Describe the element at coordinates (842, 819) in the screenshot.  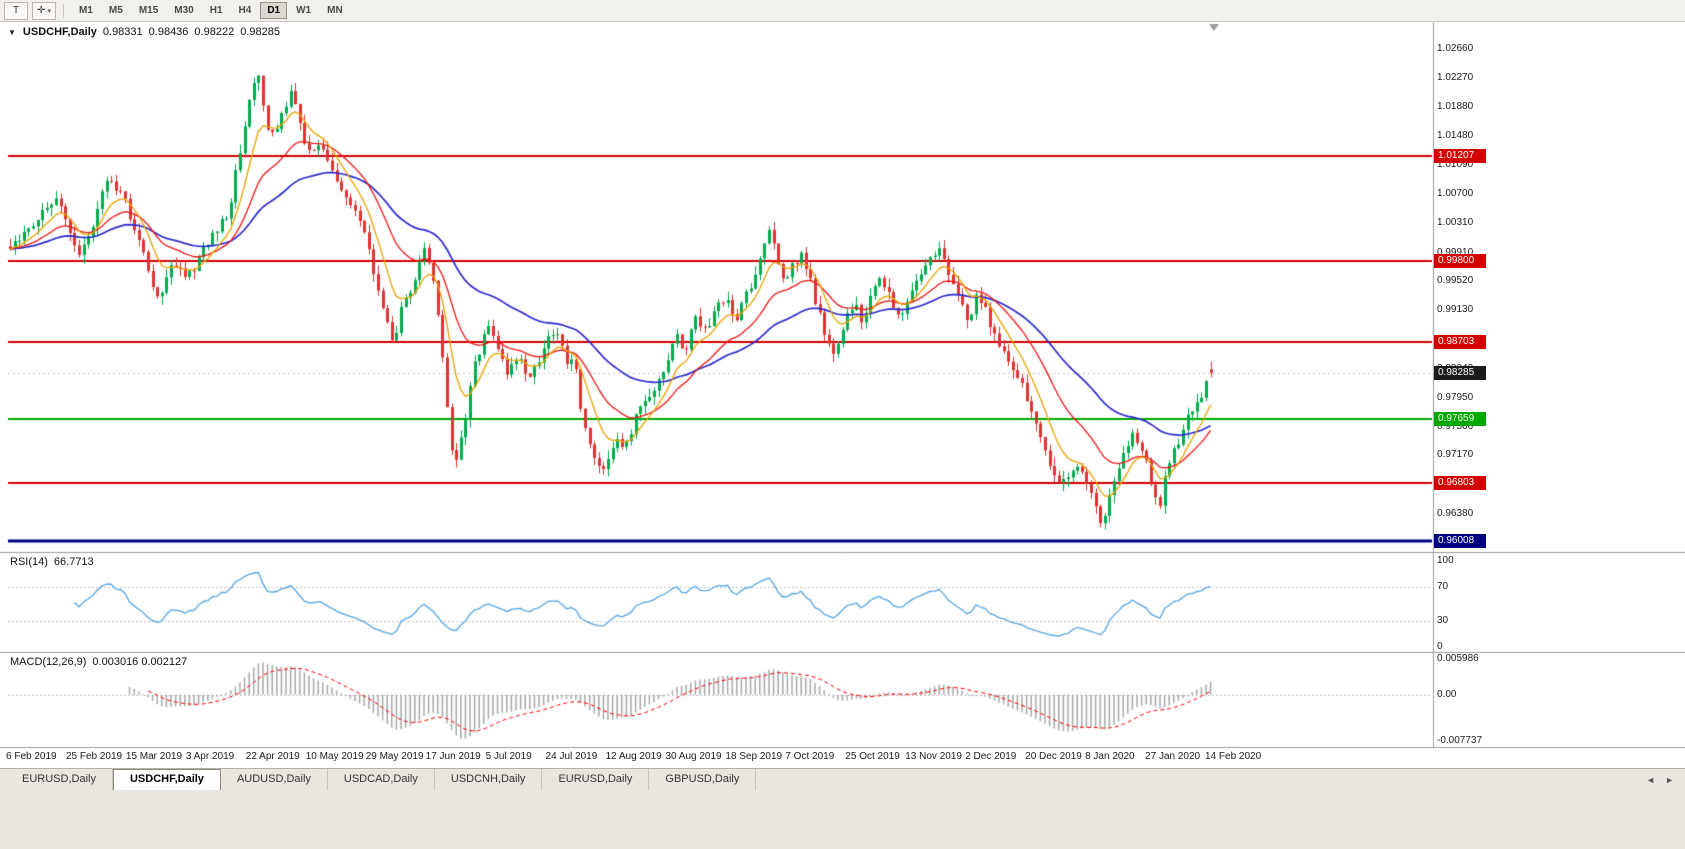
I see `status-area` at that location.